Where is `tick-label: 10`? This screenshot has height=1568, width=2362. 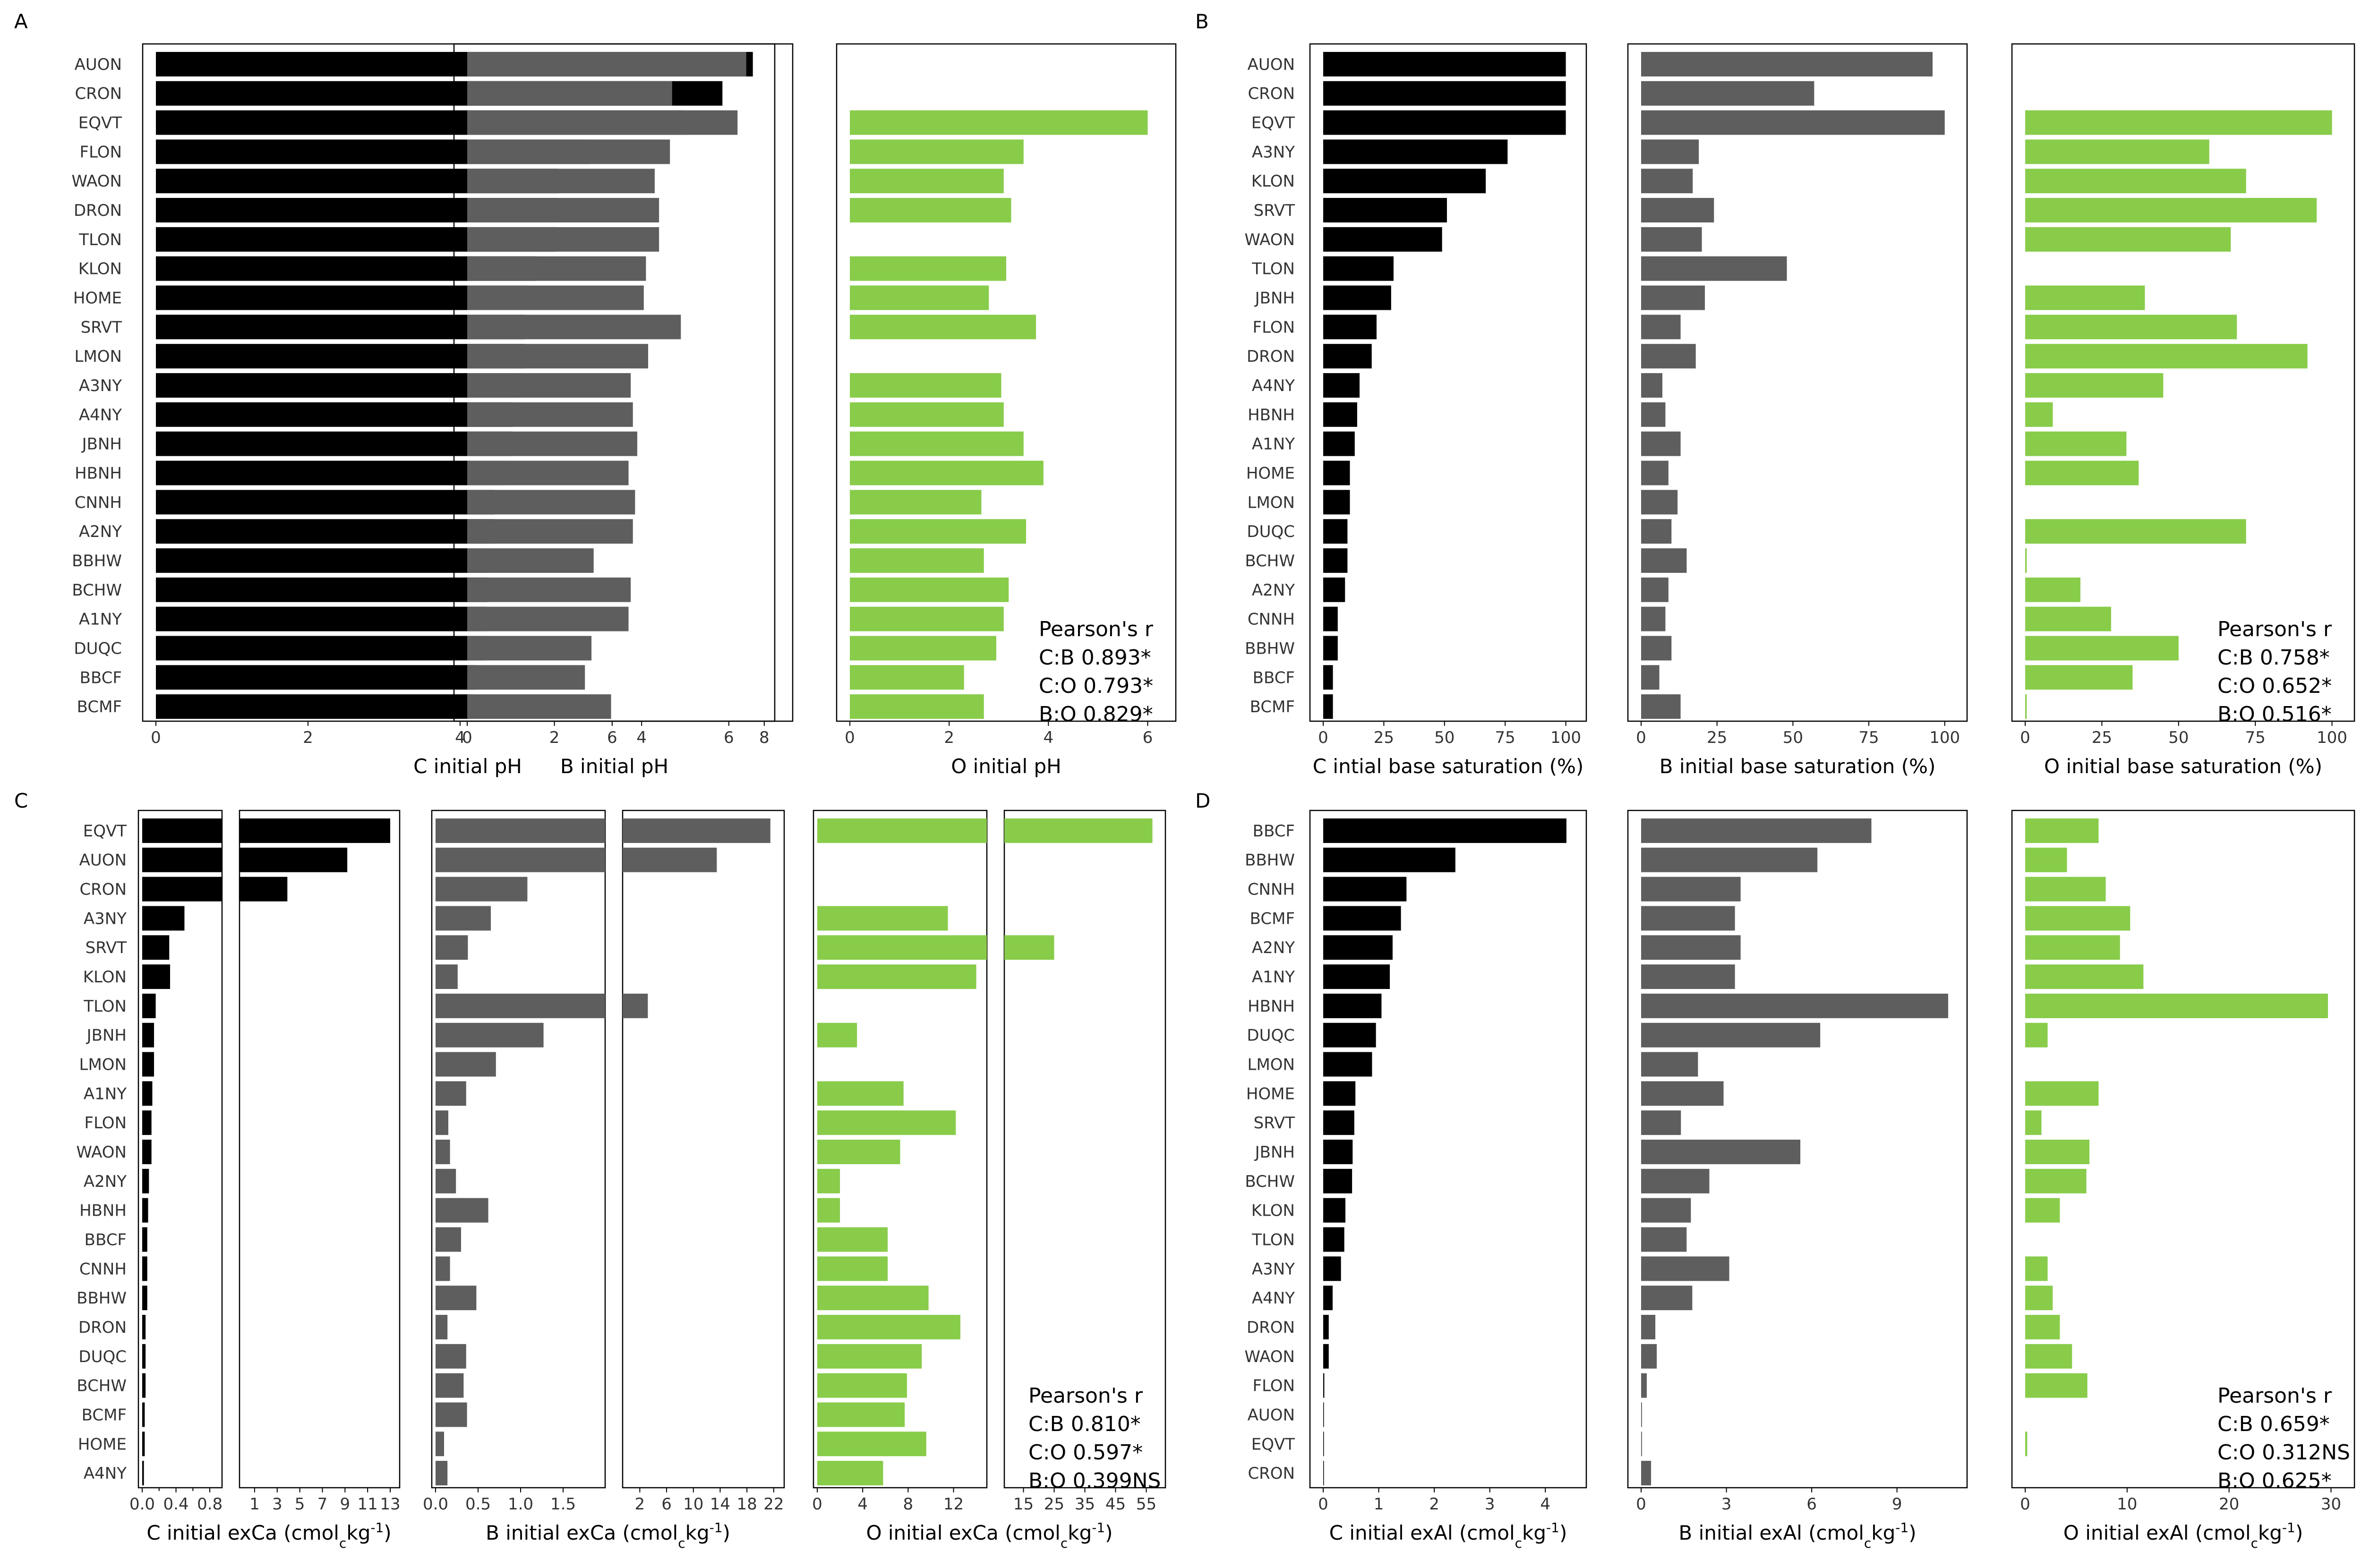
tick-label: 10 is located at coordinates (2127, 1504).